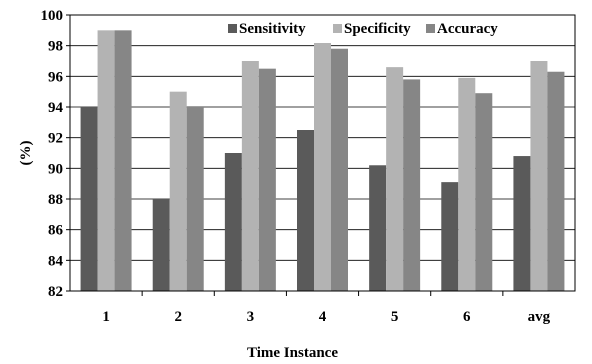 The image size is (592, 364). I want to click on legend-swatch-specificity, so click(337, 28).